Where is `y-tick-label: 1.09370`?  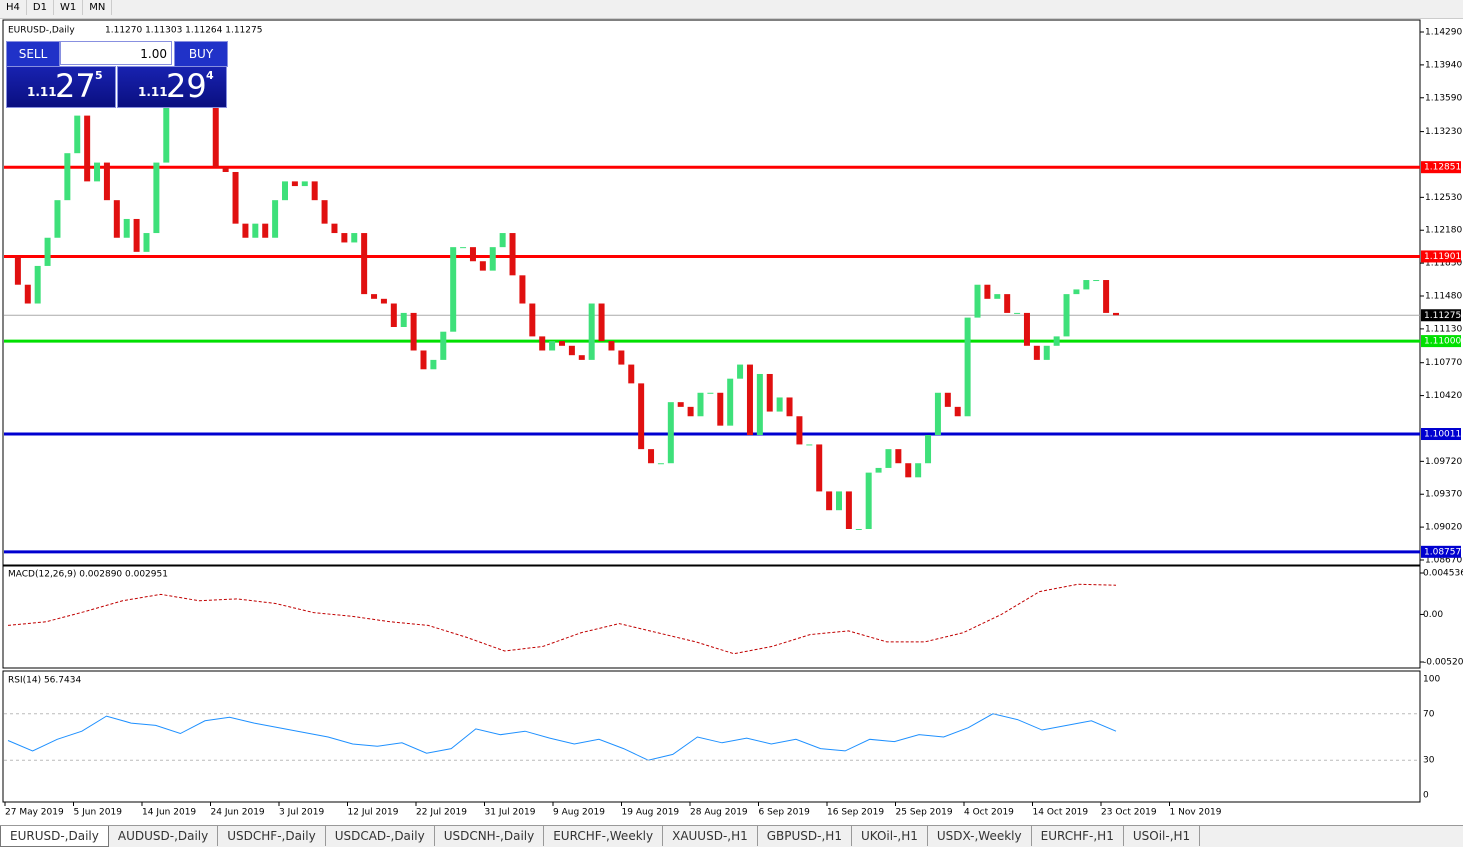 y-tick-label: 1.09370 is located at coordinates (1443, 495).